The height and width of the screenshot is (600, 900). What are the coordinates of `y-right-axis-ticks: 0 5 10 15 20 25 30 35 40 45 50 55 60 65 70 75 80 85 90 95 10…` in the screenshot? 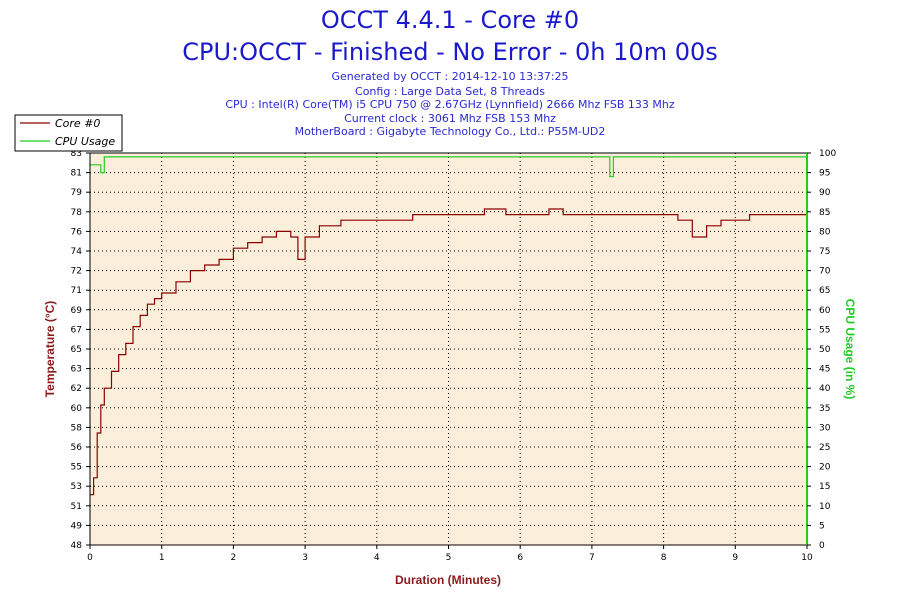 It's located at (821, 350).